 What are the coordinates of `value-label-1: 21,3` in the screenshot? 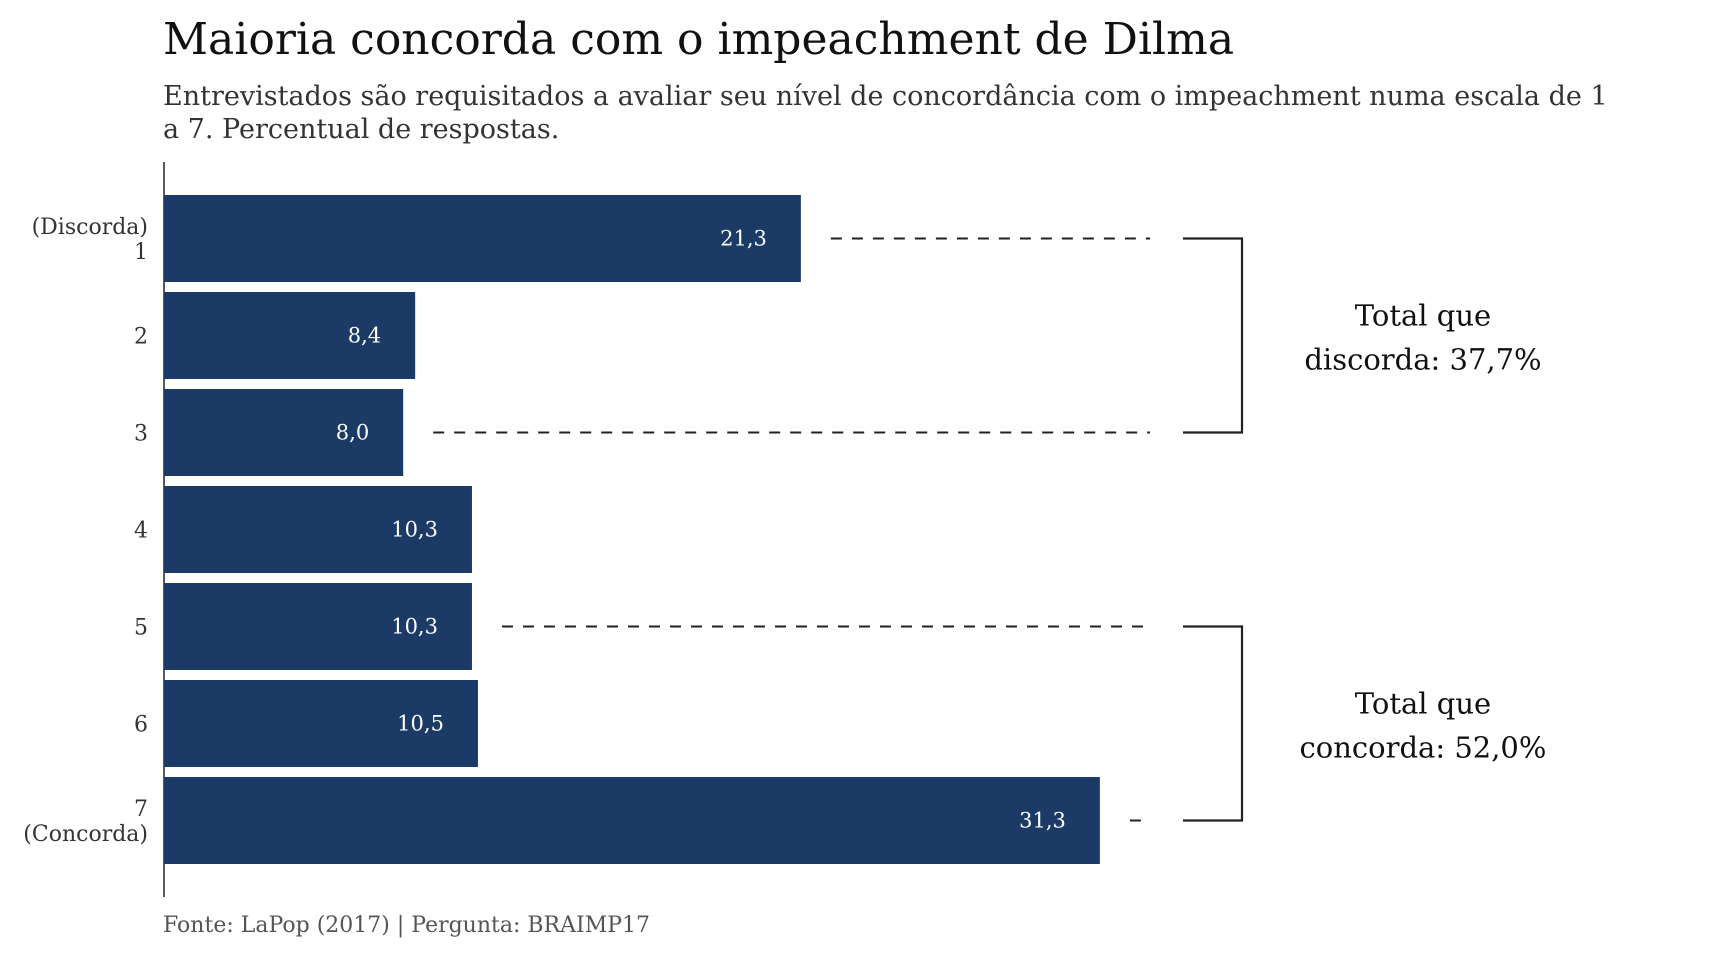 It's located at (743, 239).